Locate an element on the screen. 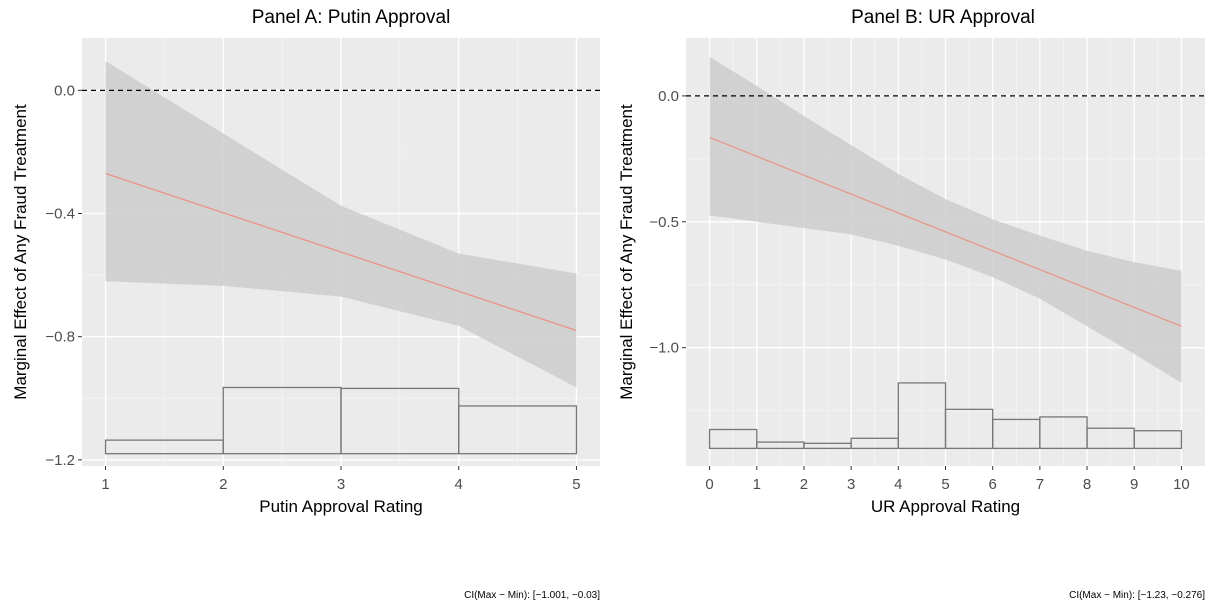 The image size is (1209, 602). y-tick-label: −0.4 is located at coordinates (60, 214).